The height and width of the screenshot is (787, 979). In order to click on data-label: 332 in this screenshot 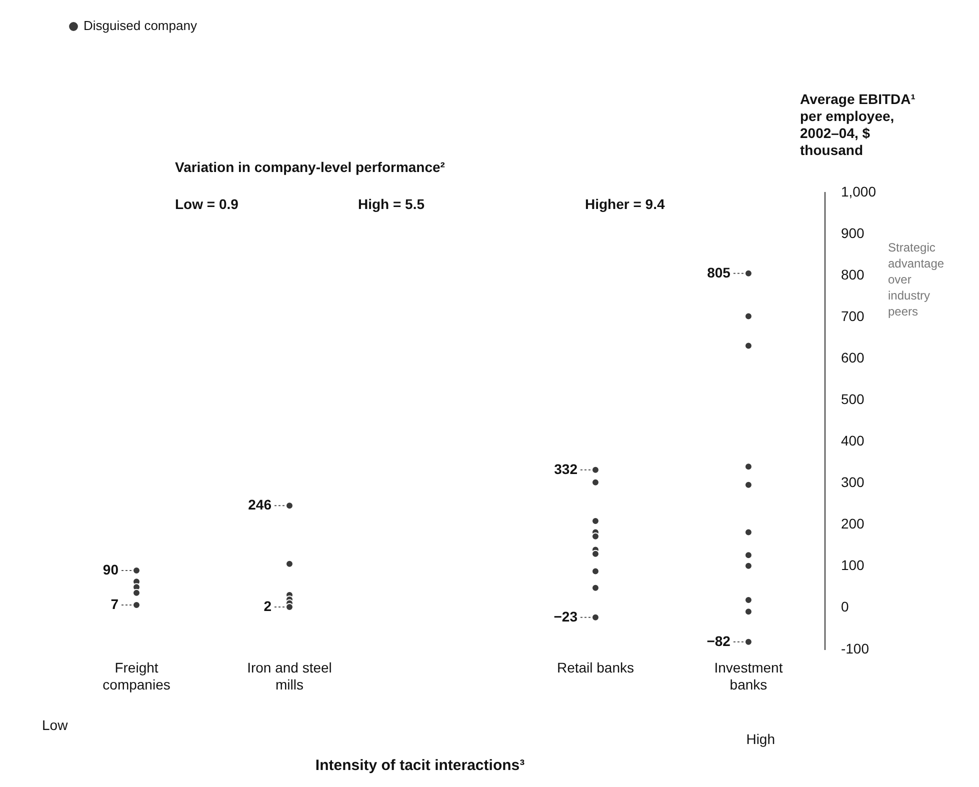, I will do `click(566, 468)`.